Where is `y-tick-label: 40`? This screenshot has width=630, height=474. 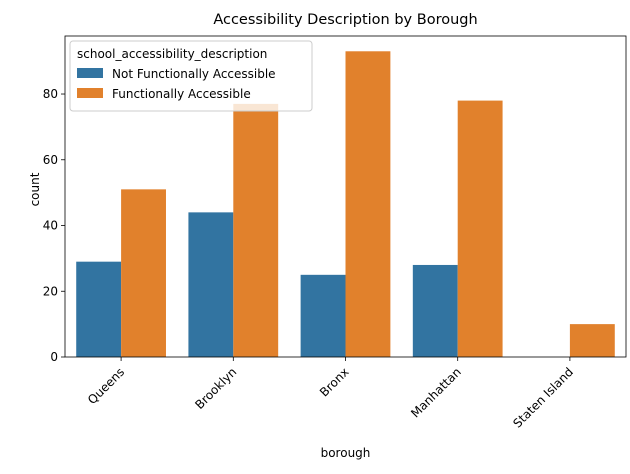 y-tick-label: 40 is located at coordinates (50, 226).